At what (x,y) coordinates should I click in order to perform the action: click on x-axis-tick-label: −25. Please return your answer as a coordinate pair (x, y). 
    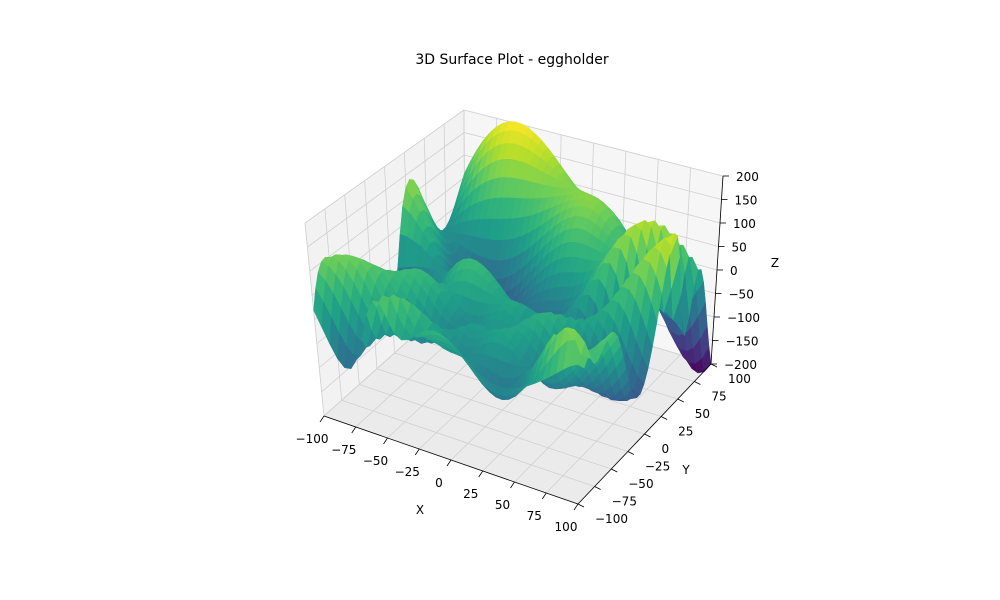
    Looking at the image, I should click on (407, 472).